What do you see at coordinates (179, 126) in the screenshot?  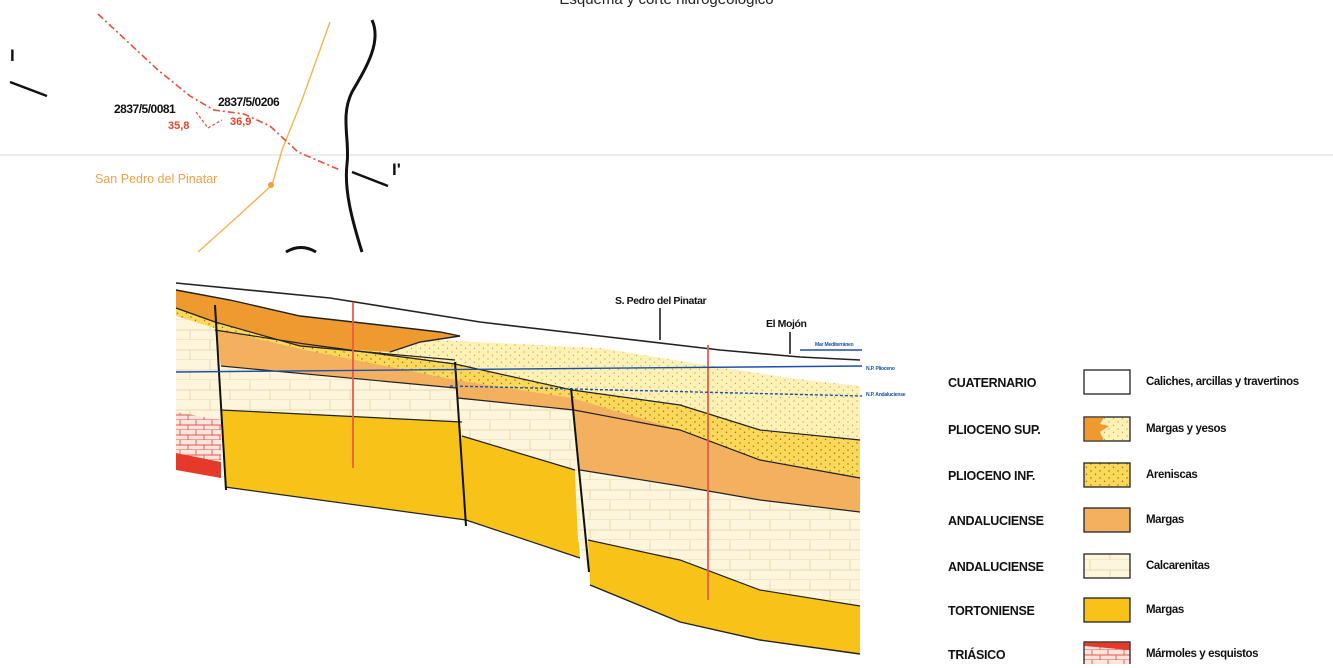 I see `well-value-1: 35,8` at bounding box center [179, 126].